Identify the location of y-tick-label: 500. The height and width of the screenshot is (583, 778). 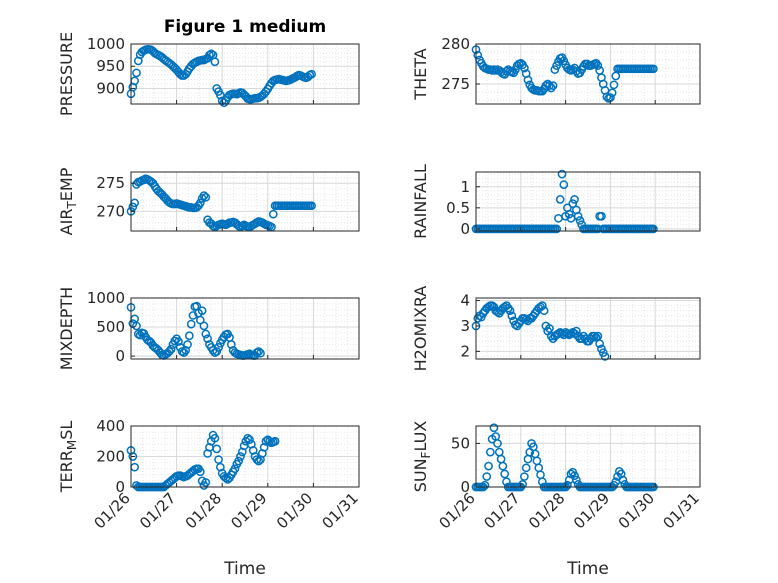
(110, 327).